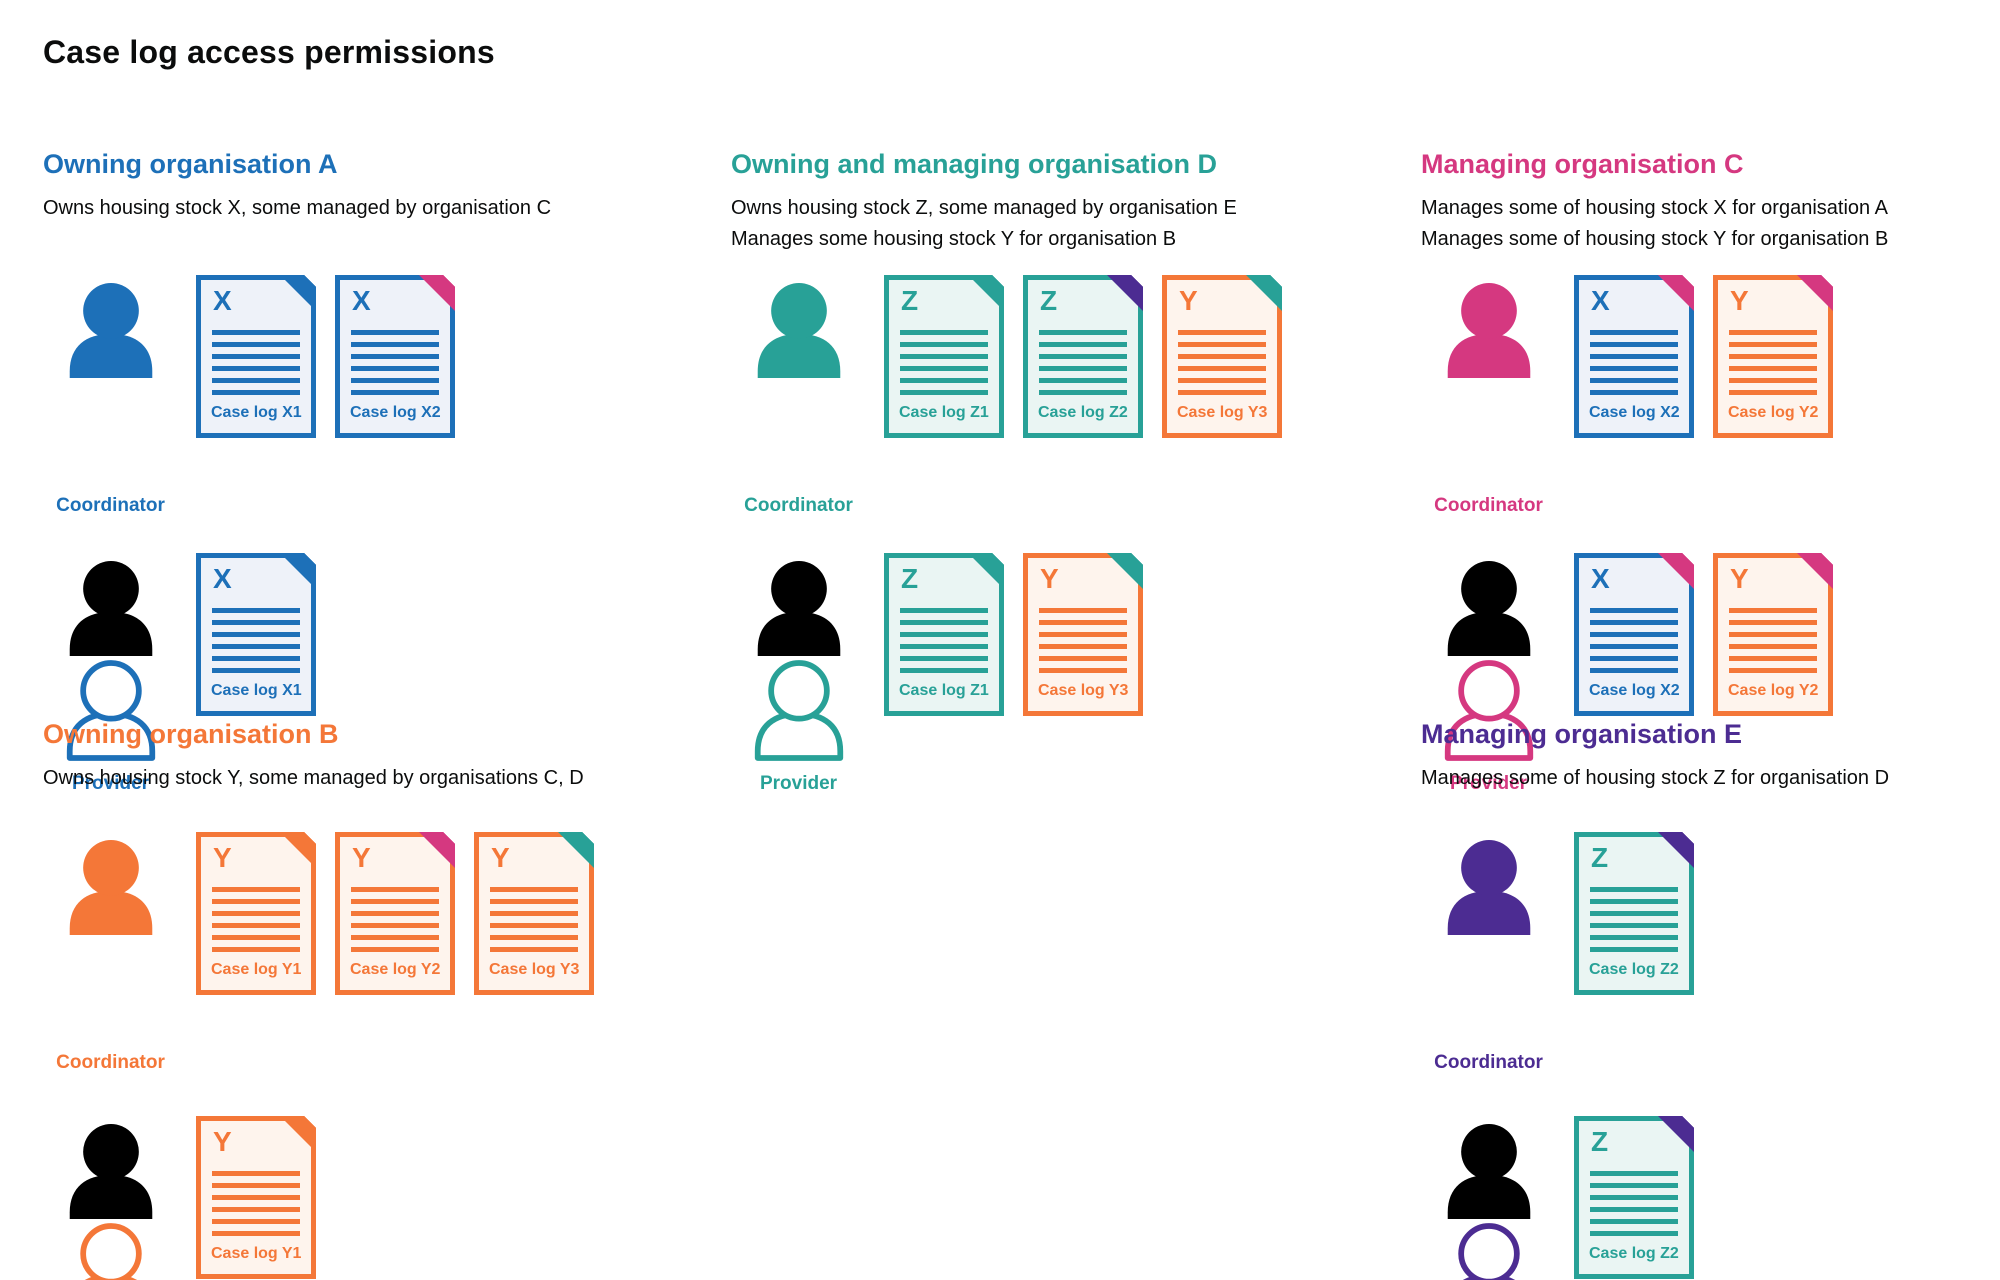 The image size is (2000, 1280). What do you see at coordinates (335, 356) in the screenshot?
I see `doc-list: X Case log X1 X Case log X2` at bounding box center [335, 356].